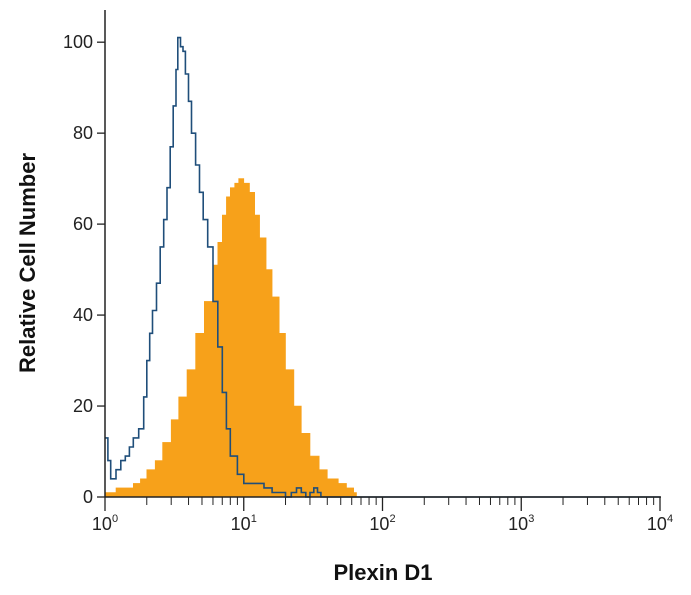  I want to click on y-tick-label: 40, so click(83, 315).